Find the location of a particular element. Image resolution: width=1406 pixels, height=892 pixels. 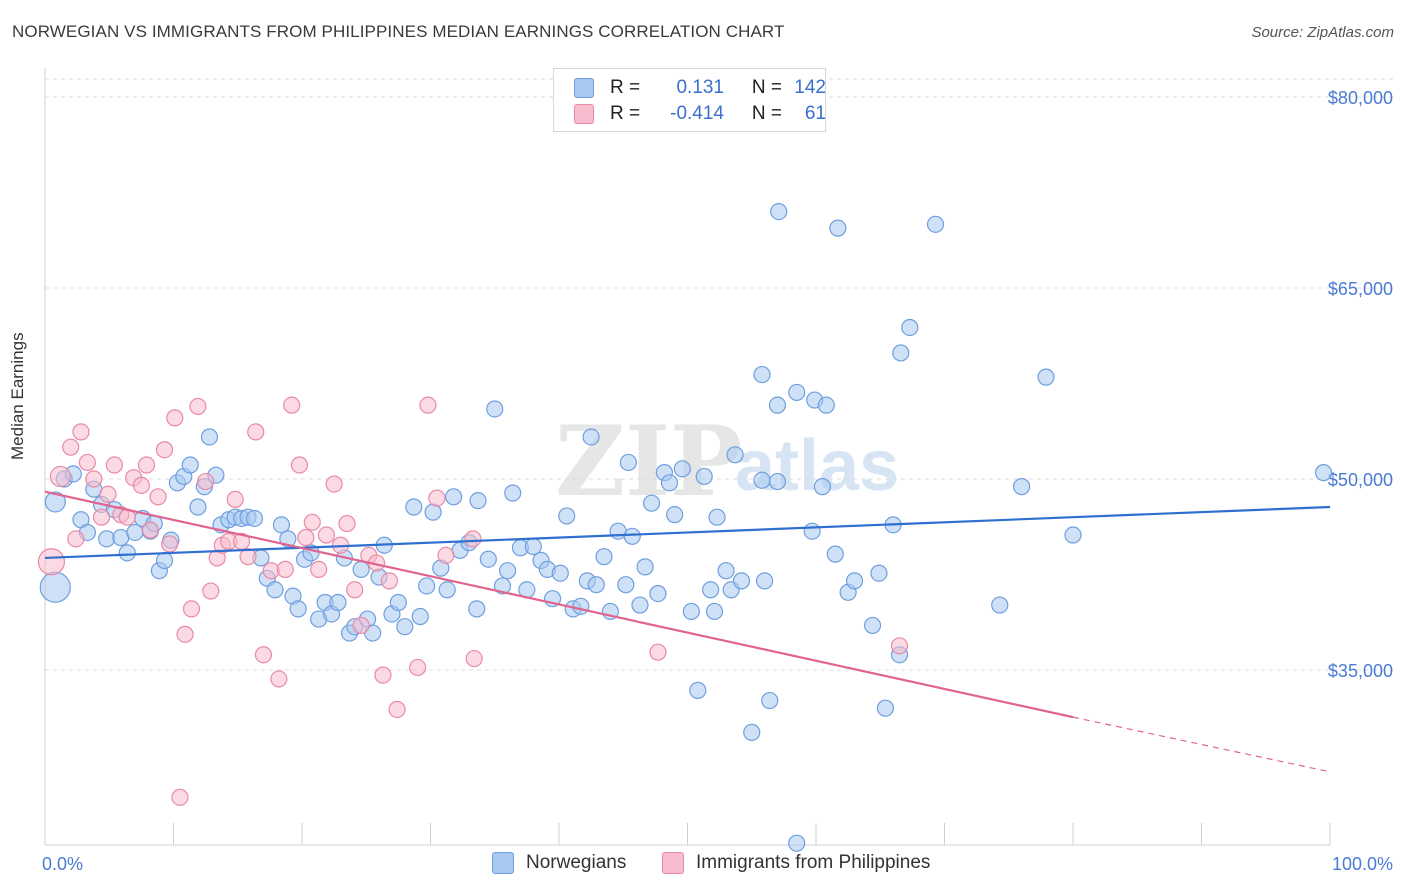

bottom-legend-swatch-philippines is located at coordinates (673, 863).